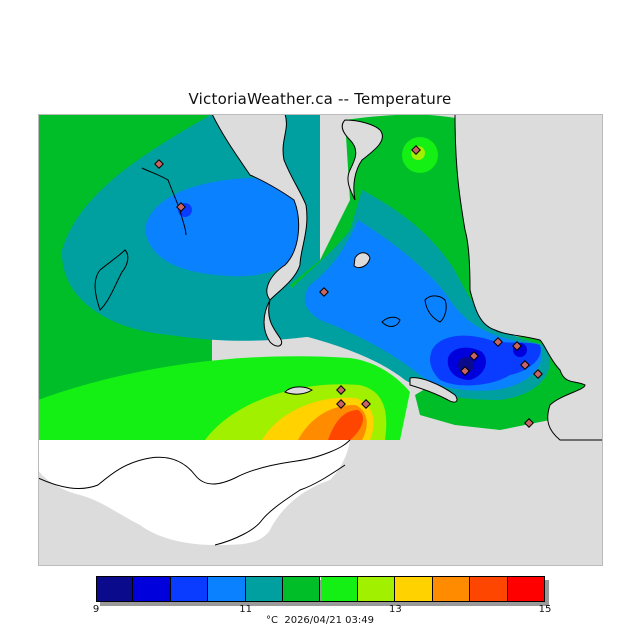 This screenshot has width=640, height=640. What do you see at coordinates (395, 609) in the screenshot?
I see `legend-tick-label: 13` at bounding box center [395, 609].